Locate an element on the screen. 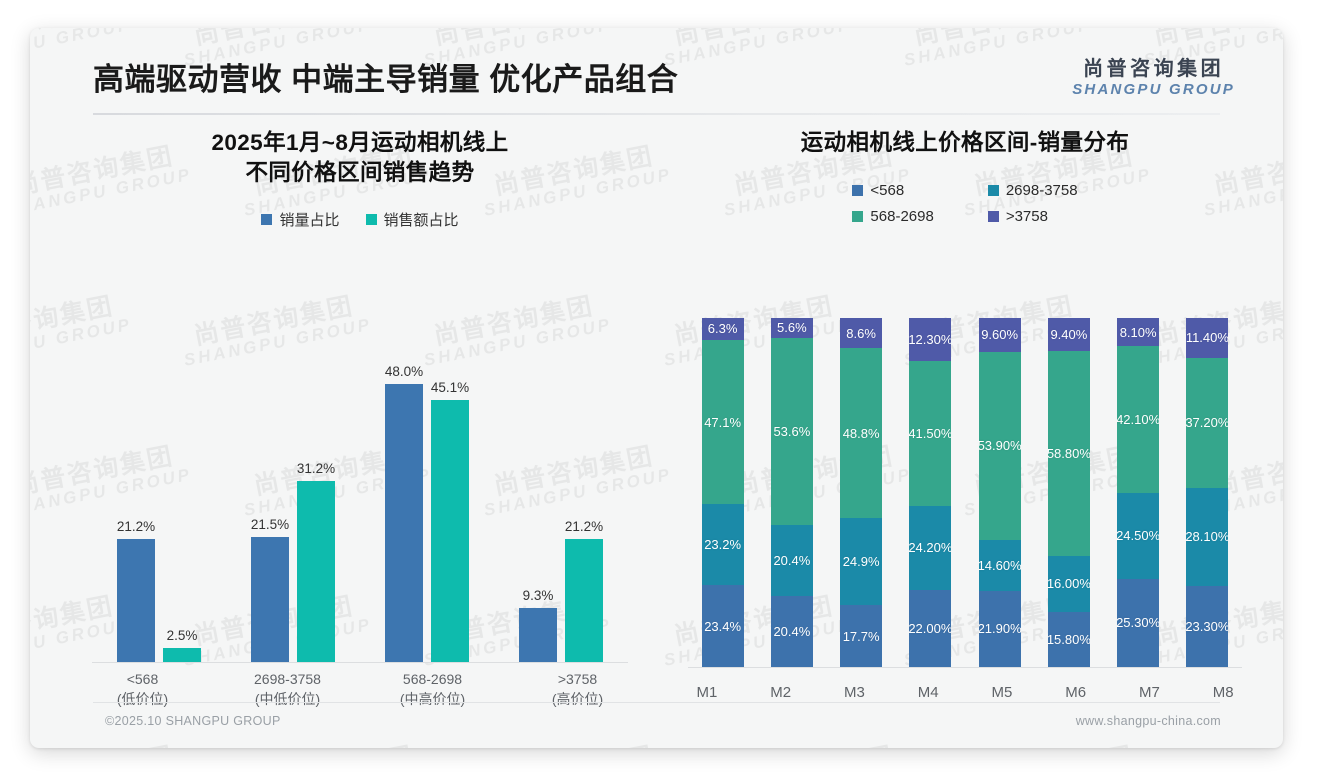 This screenshot has width=1340, height=780. stacked-bar-segment: 21.90% is located at coordinates (999, 628).